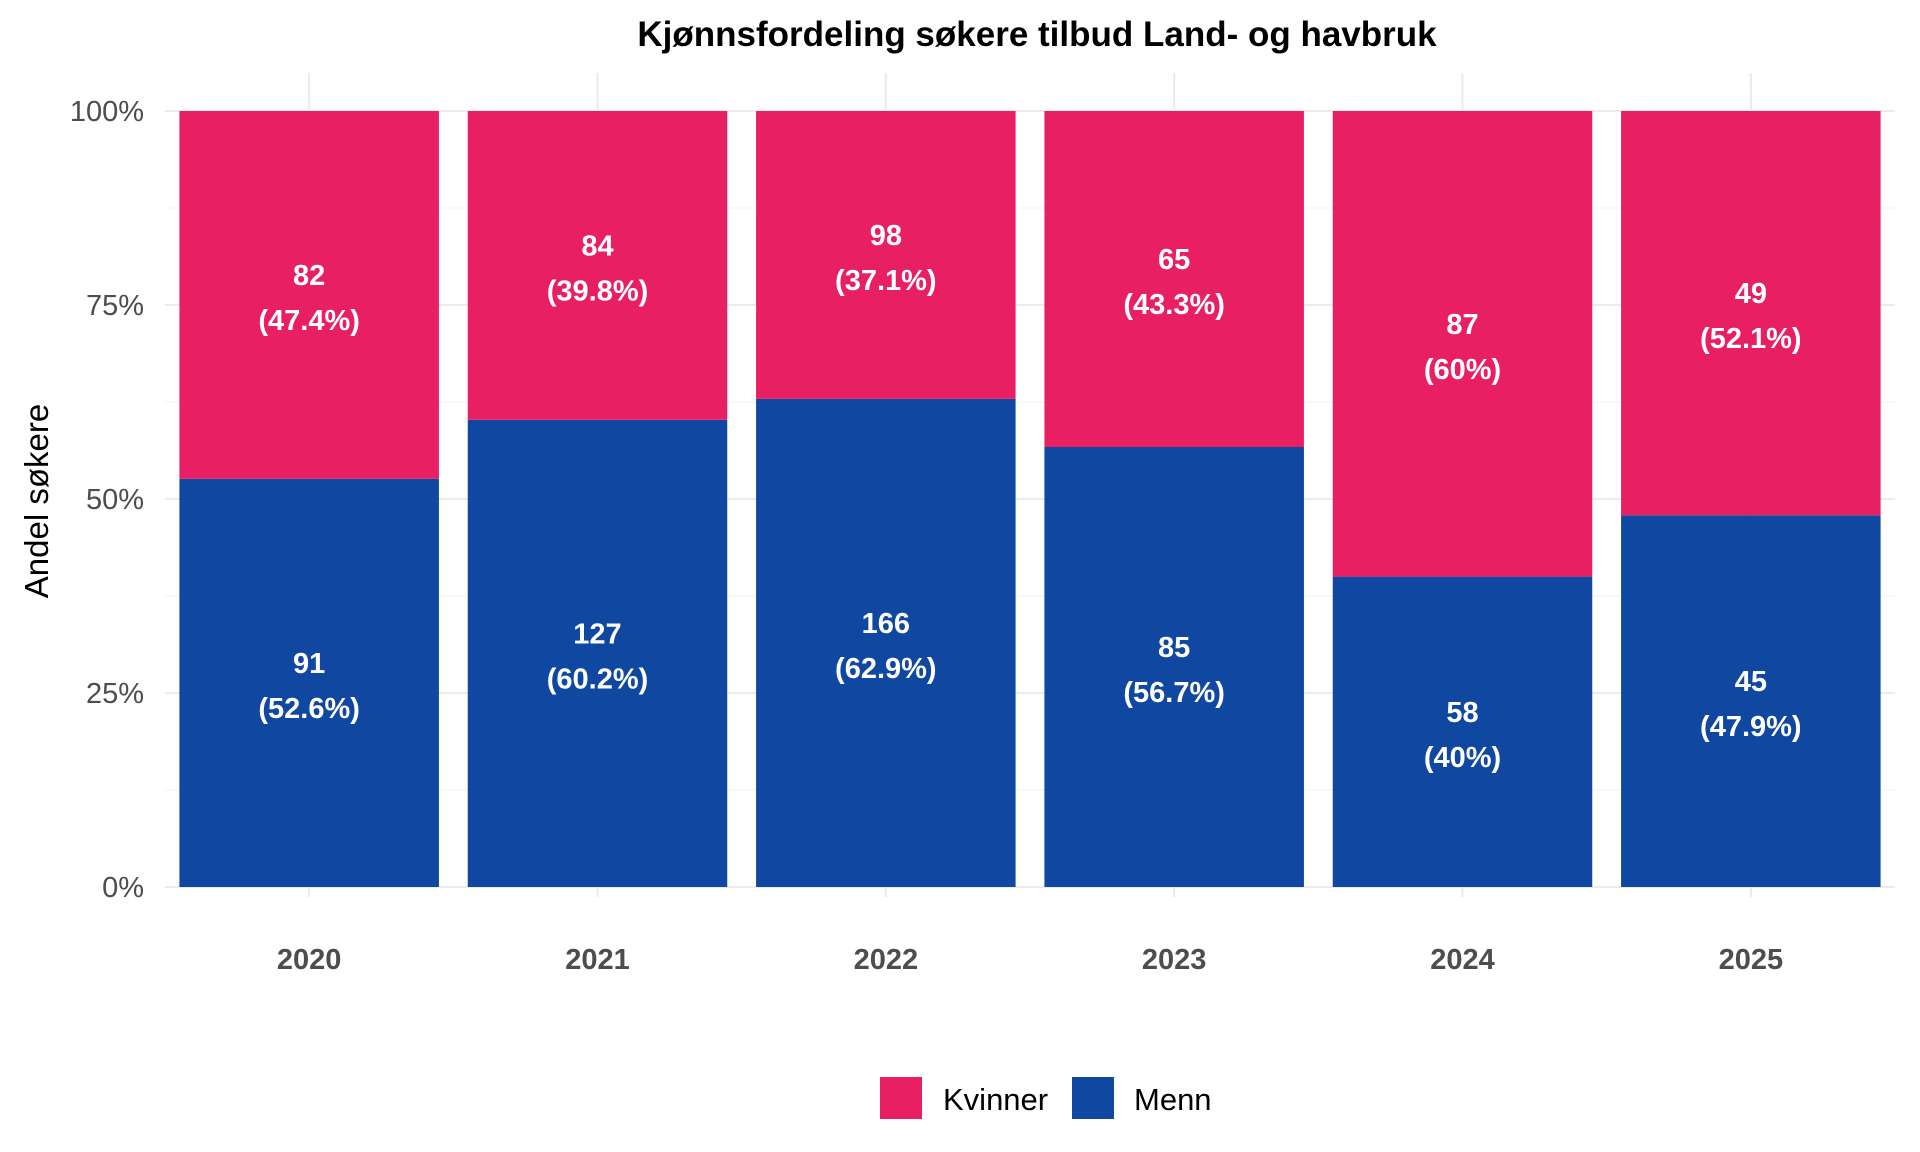  I want to click on bar-kvinner-2020, so click(309, 295).